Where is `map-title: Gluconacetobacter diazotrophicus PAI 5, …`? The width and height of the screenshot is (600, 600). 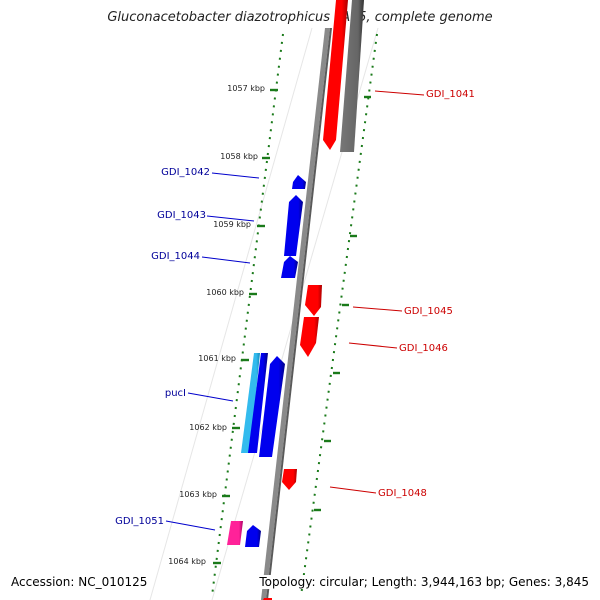 map-title: Gluconacetobacter diazotrophicus PAI 5, … is located at coordinates (300, 17).